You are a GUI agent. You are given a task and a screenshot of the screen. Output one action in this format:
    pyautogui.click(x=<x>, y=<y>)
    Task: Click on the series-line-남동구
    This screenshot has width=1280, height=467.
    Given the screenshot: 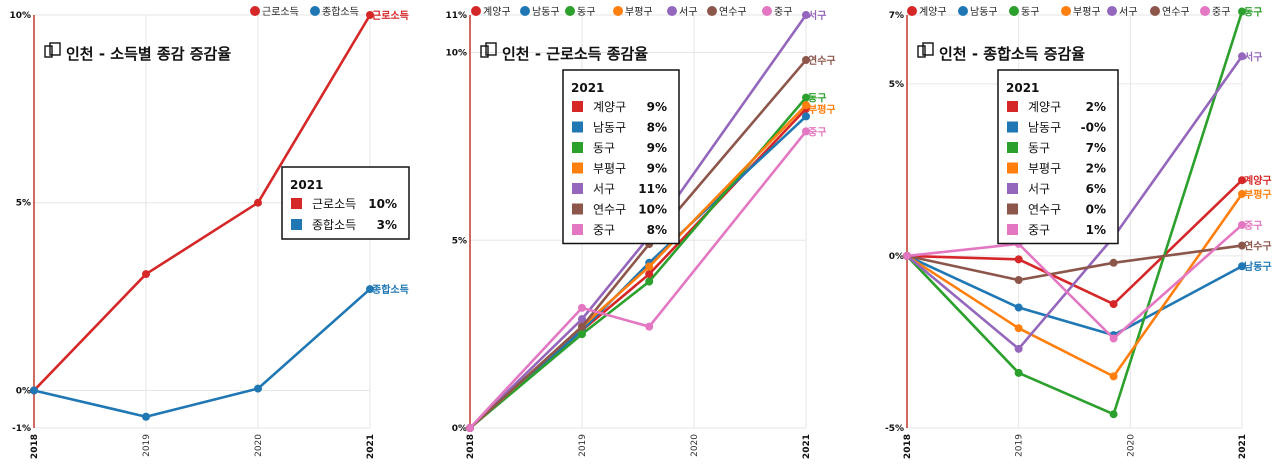 What is the action you would take?
    pyautogui.click(x=1074, y=295)
    